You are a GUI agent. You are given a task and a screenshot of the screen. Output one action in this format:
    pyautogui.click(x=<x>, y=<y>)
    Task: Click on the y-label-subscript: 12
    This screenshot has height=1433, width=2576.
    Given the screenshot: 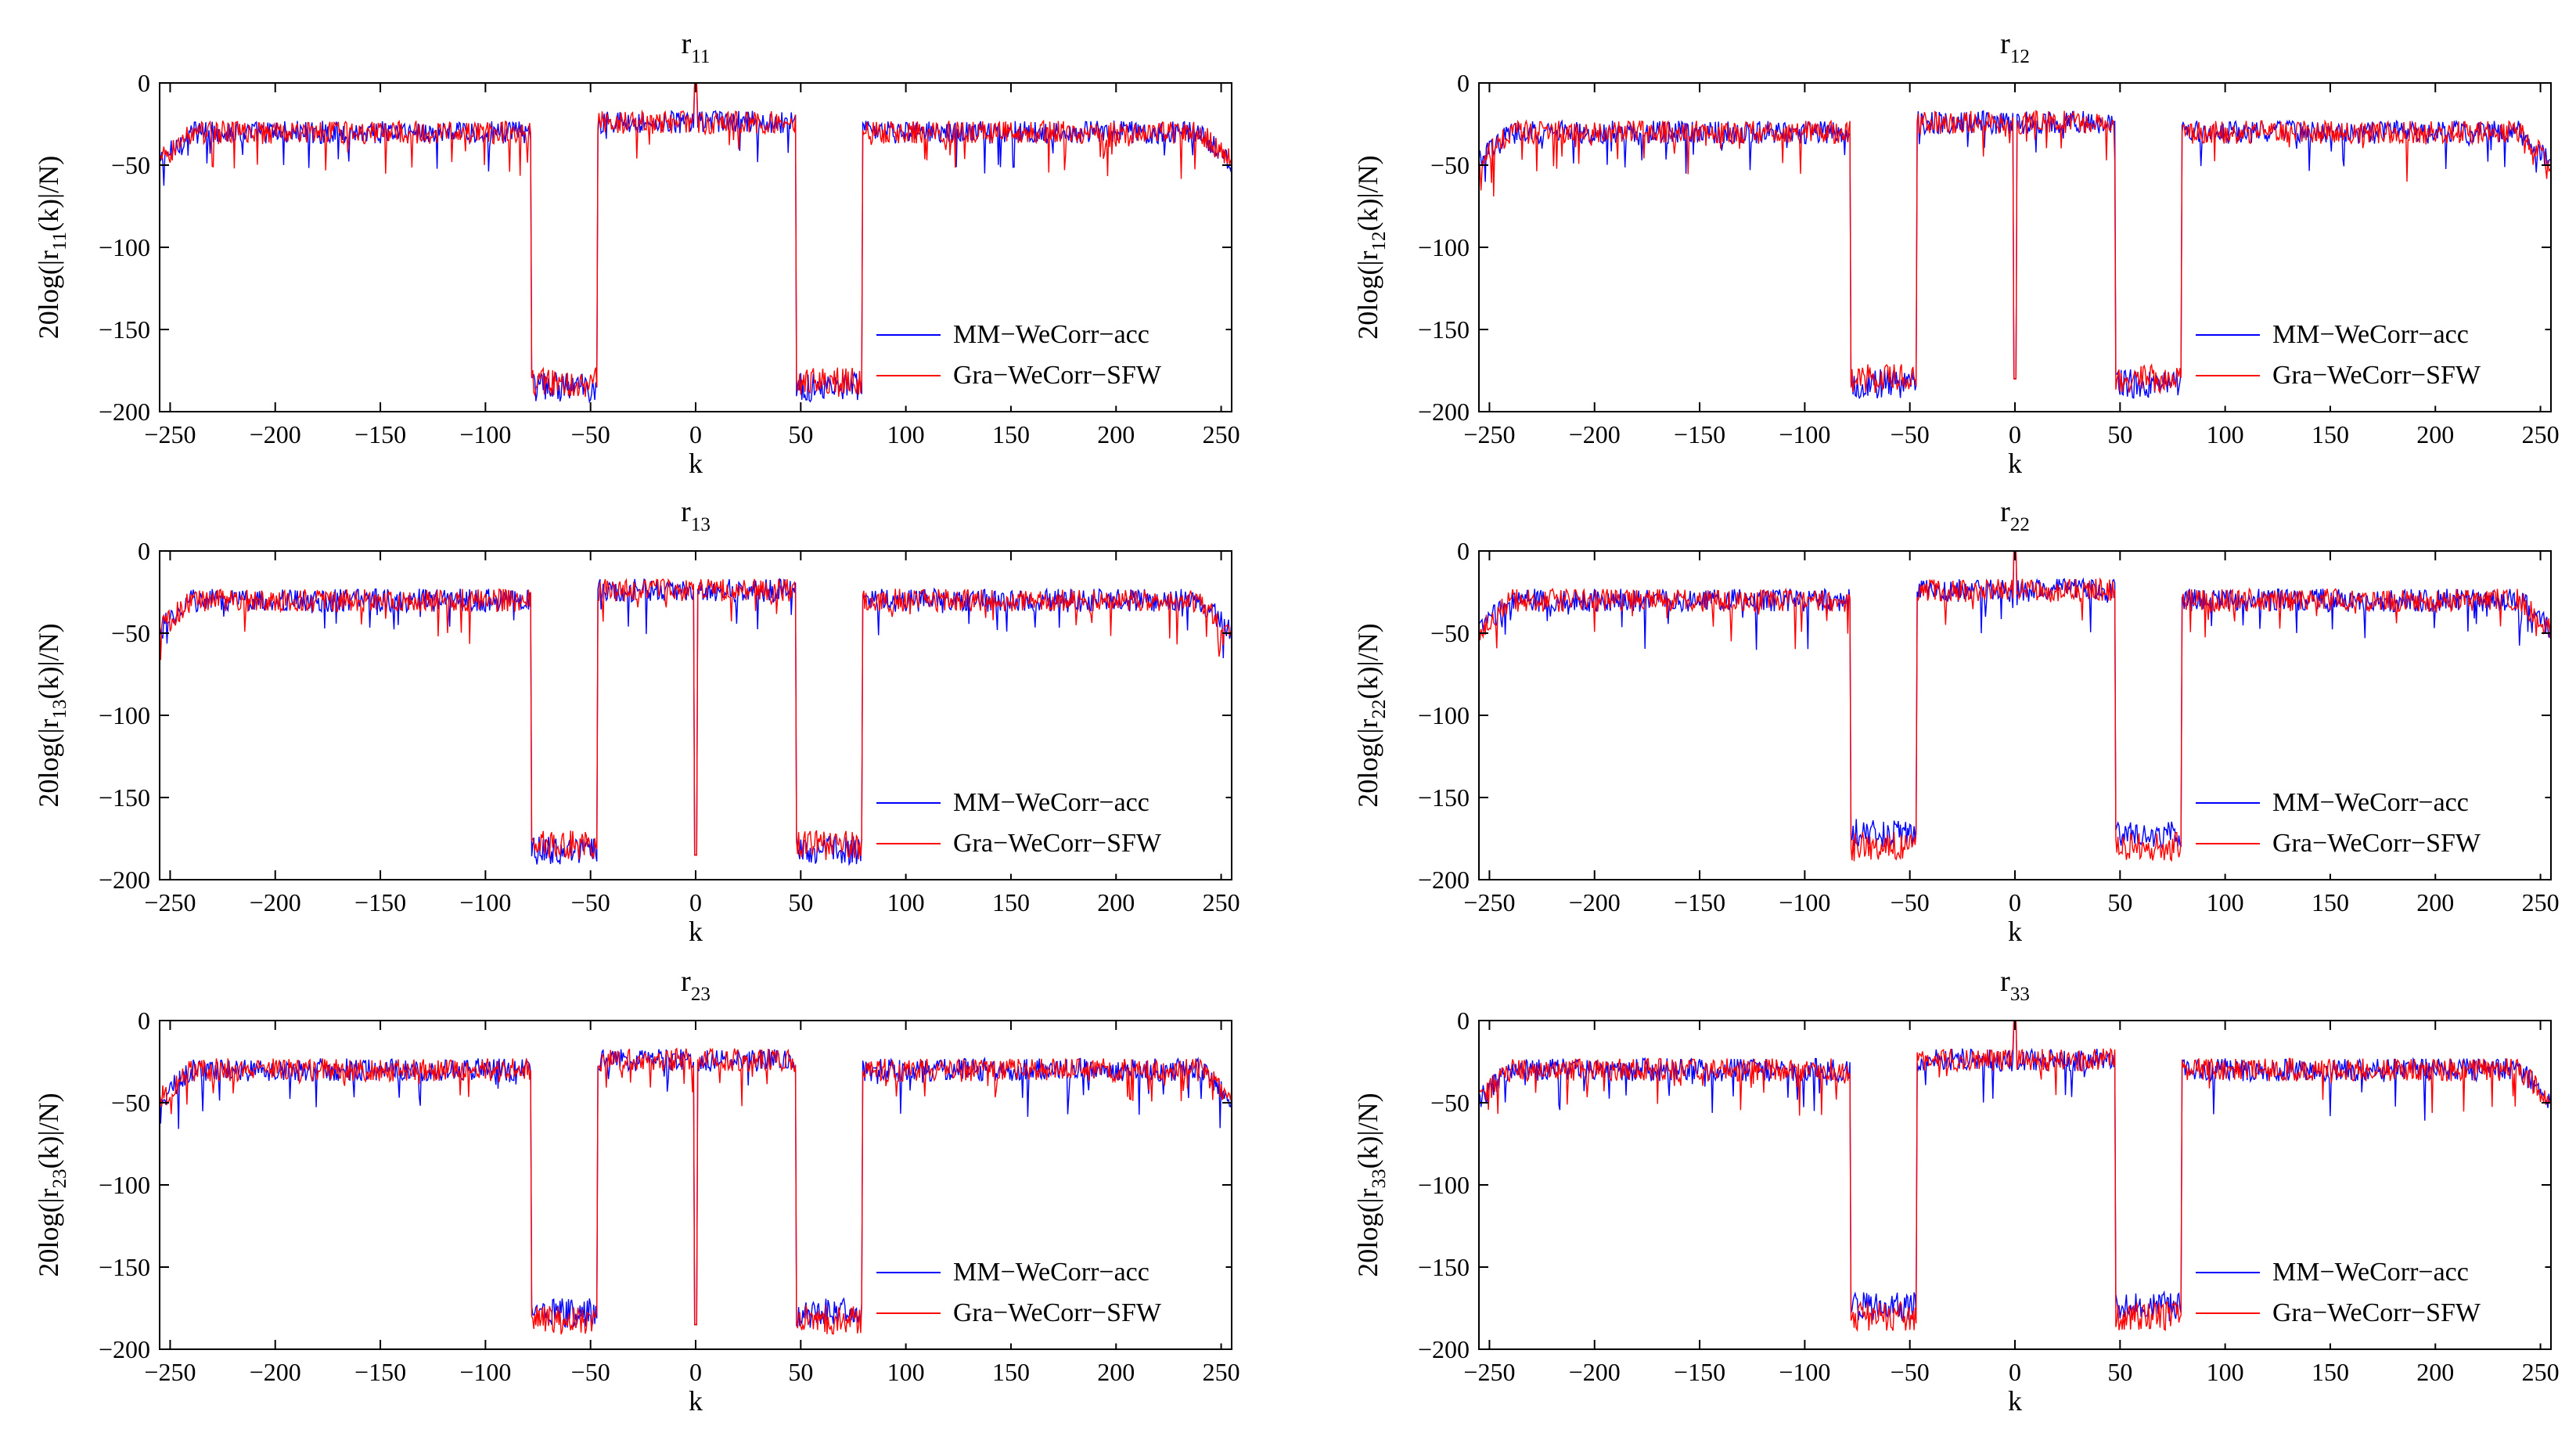 What is the action you would take?
    pyautogui.click(x=1379, y=241)
    